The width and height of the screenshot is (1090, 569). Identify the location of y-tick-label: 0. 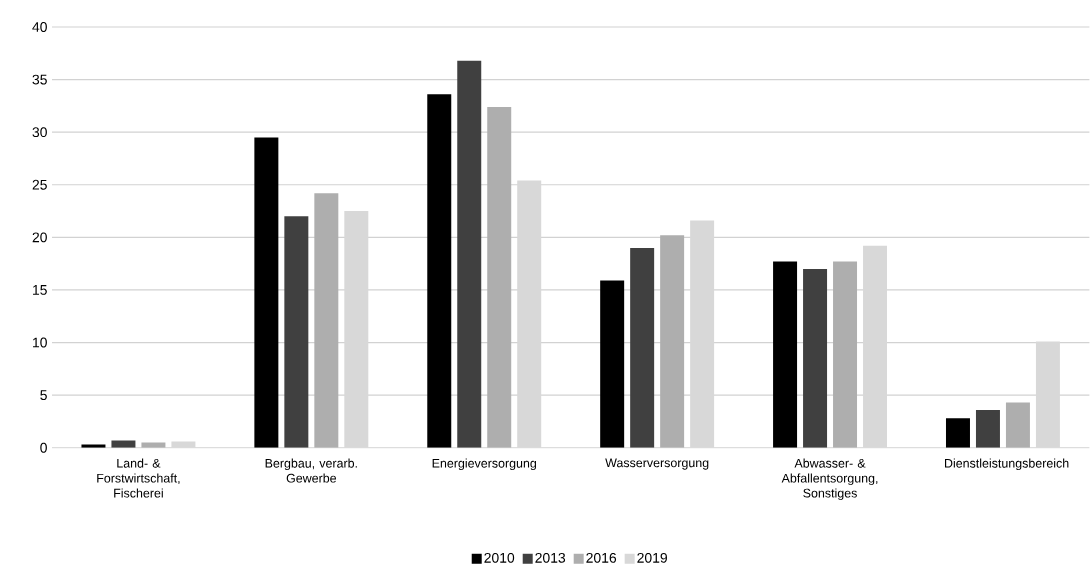
(43, 448).